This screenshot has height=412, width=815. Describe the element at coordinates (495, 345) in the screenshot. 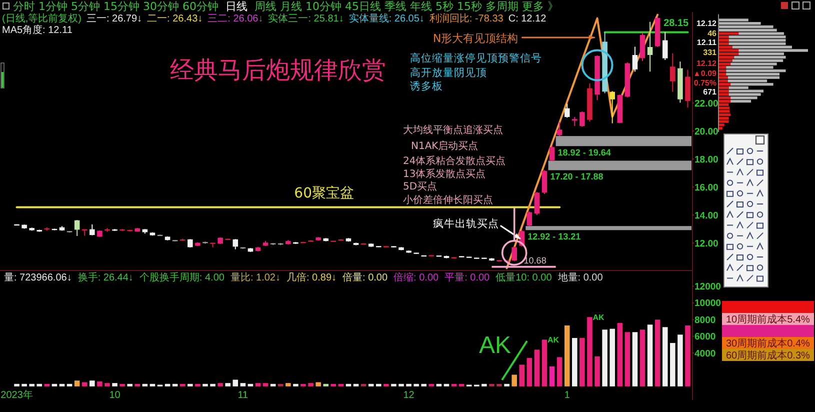

I see `annotation: AK` at that location.